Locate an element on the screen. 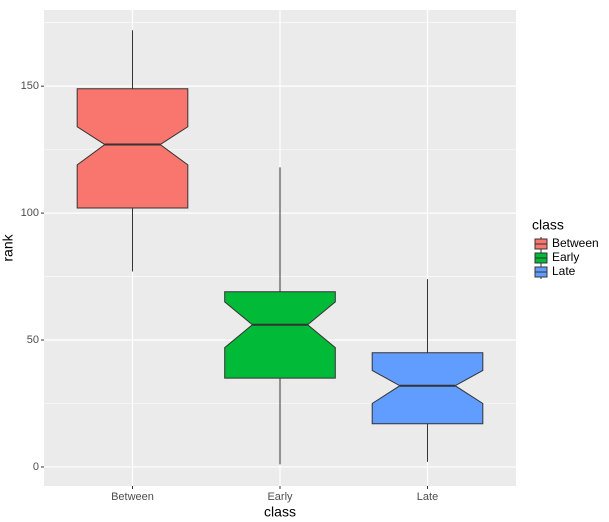 This screenshot has height=522, width=609. y-tick-label: 0 is located at coordinates (36, 467).